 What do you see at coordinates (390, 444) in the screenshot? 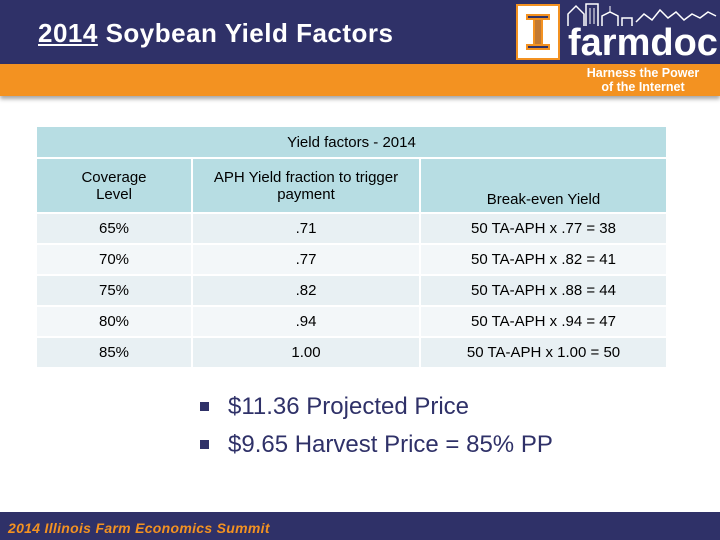
I see `bullet-text: $9.65 Harvest Price = 85% PP` at bounding box center [390, 444].